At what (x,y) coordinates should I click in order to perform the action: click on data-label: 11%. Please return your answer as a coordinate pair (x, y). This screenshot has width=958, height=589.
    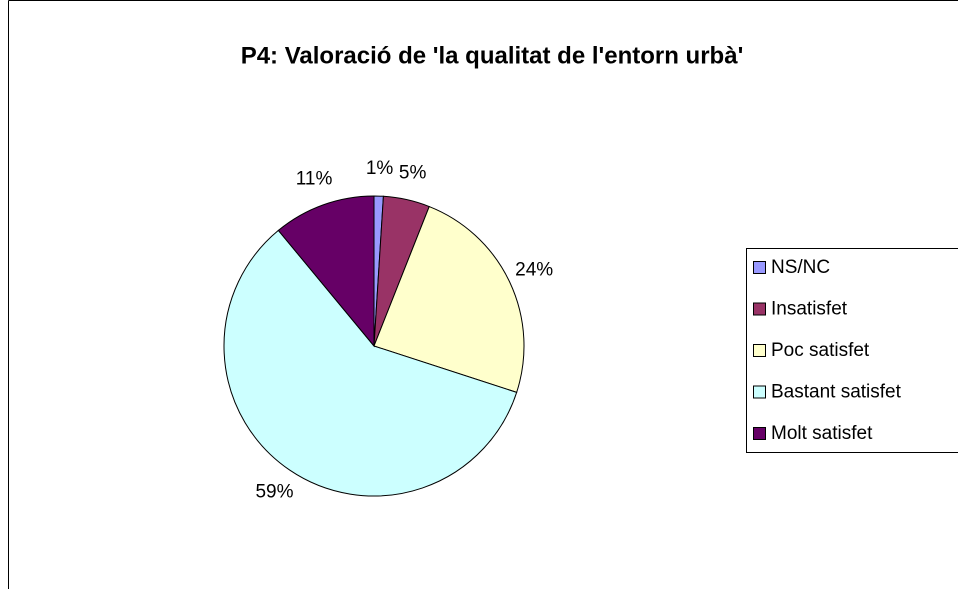
    Looking at the image, I should click on (314, 178).